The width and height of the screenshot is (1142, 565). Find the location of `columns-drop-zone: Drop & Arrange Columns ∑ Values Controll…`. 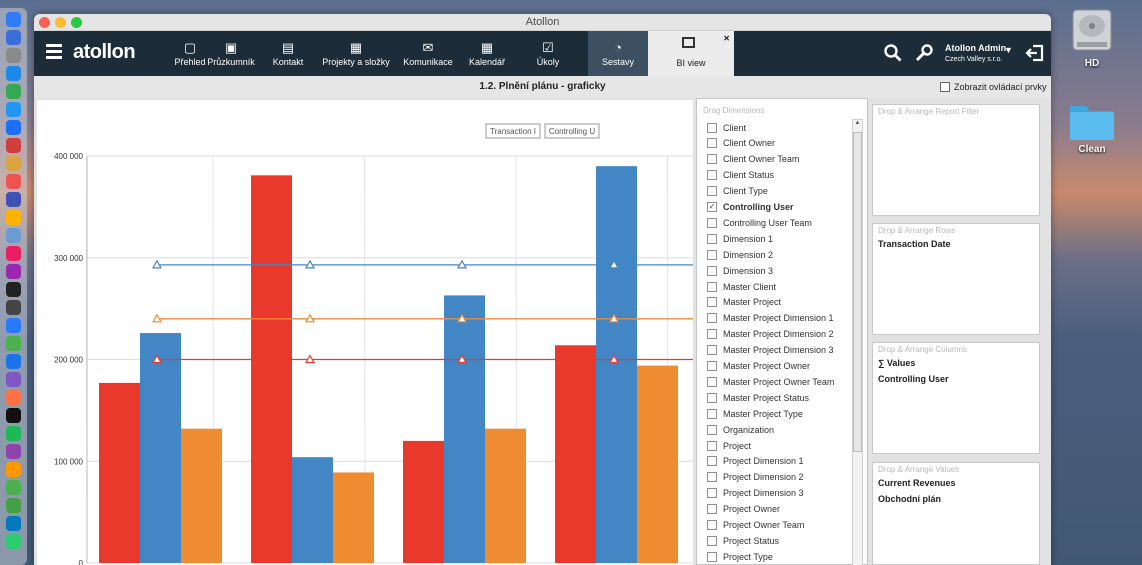

columns-drop-zone: Drop & Arrange Columns ∑ Values Controll… is located at coordinates (956, 398).